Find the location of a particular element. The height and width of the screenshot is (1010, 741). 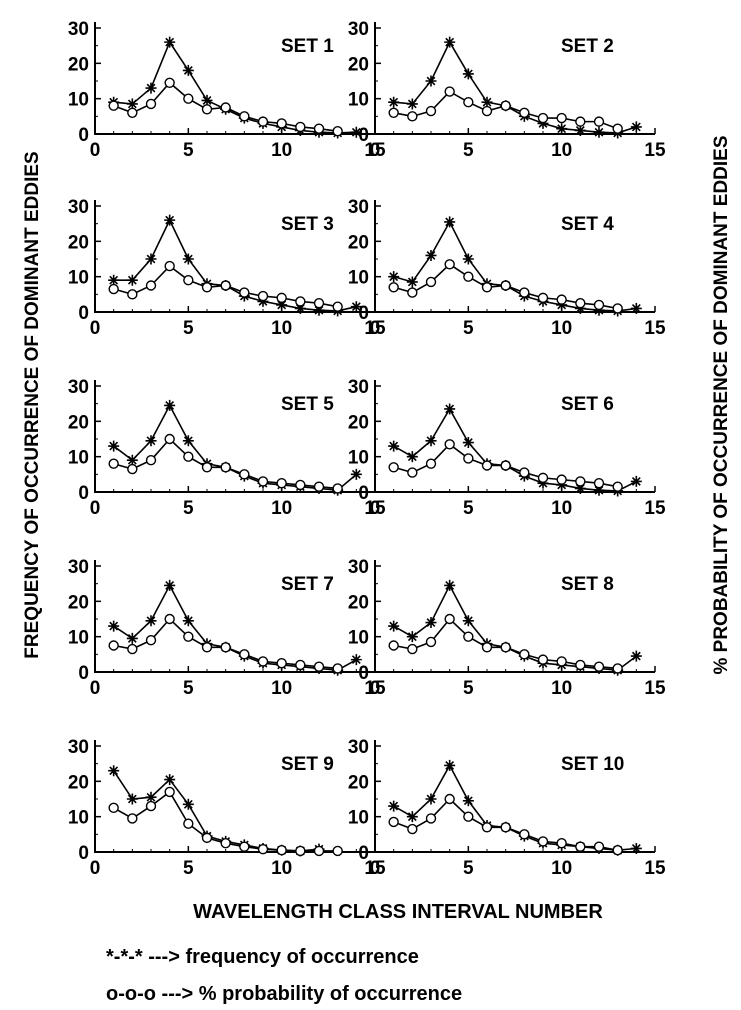

panel-set-3: 0 10 20 30 0 5 10 15 SET 3 is located at coordinates (227, 268).